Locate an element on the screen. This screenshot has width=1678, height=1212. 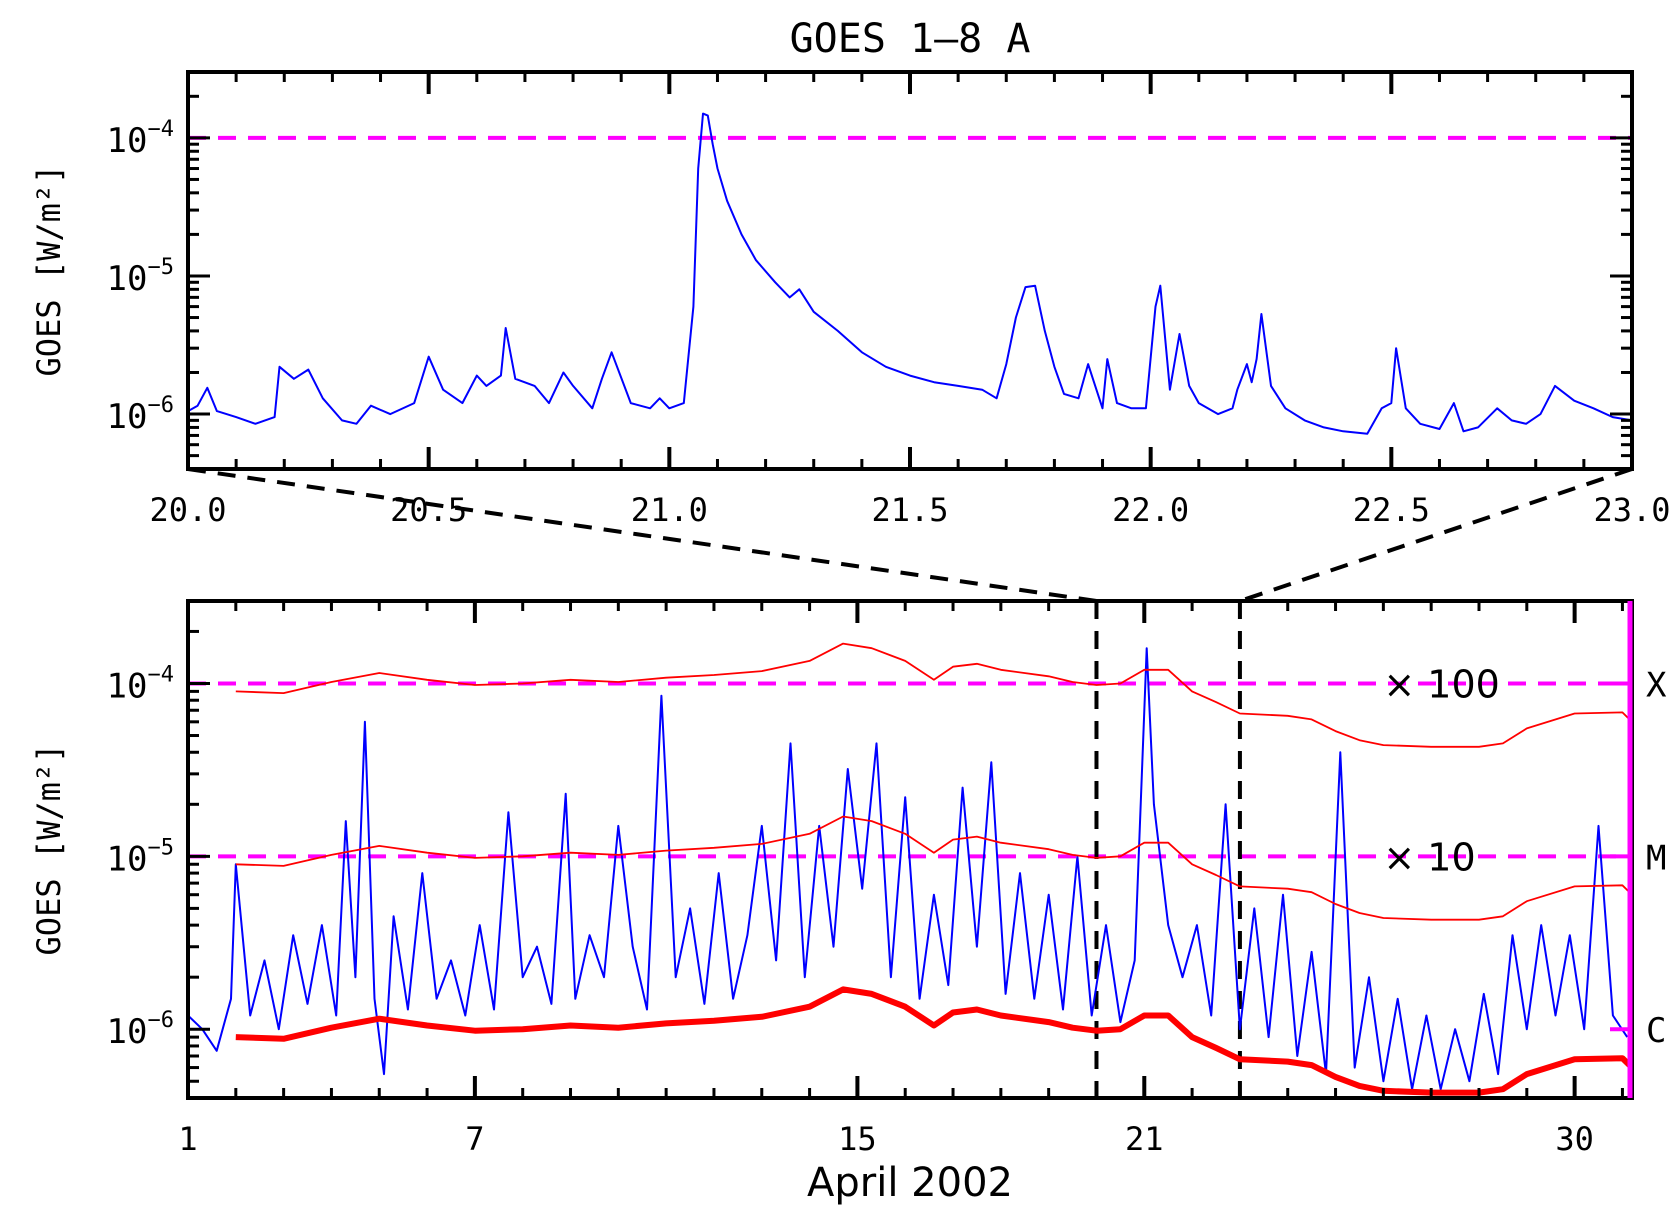
x-tick-label: 30 is located at coordinates (1574, 1139).